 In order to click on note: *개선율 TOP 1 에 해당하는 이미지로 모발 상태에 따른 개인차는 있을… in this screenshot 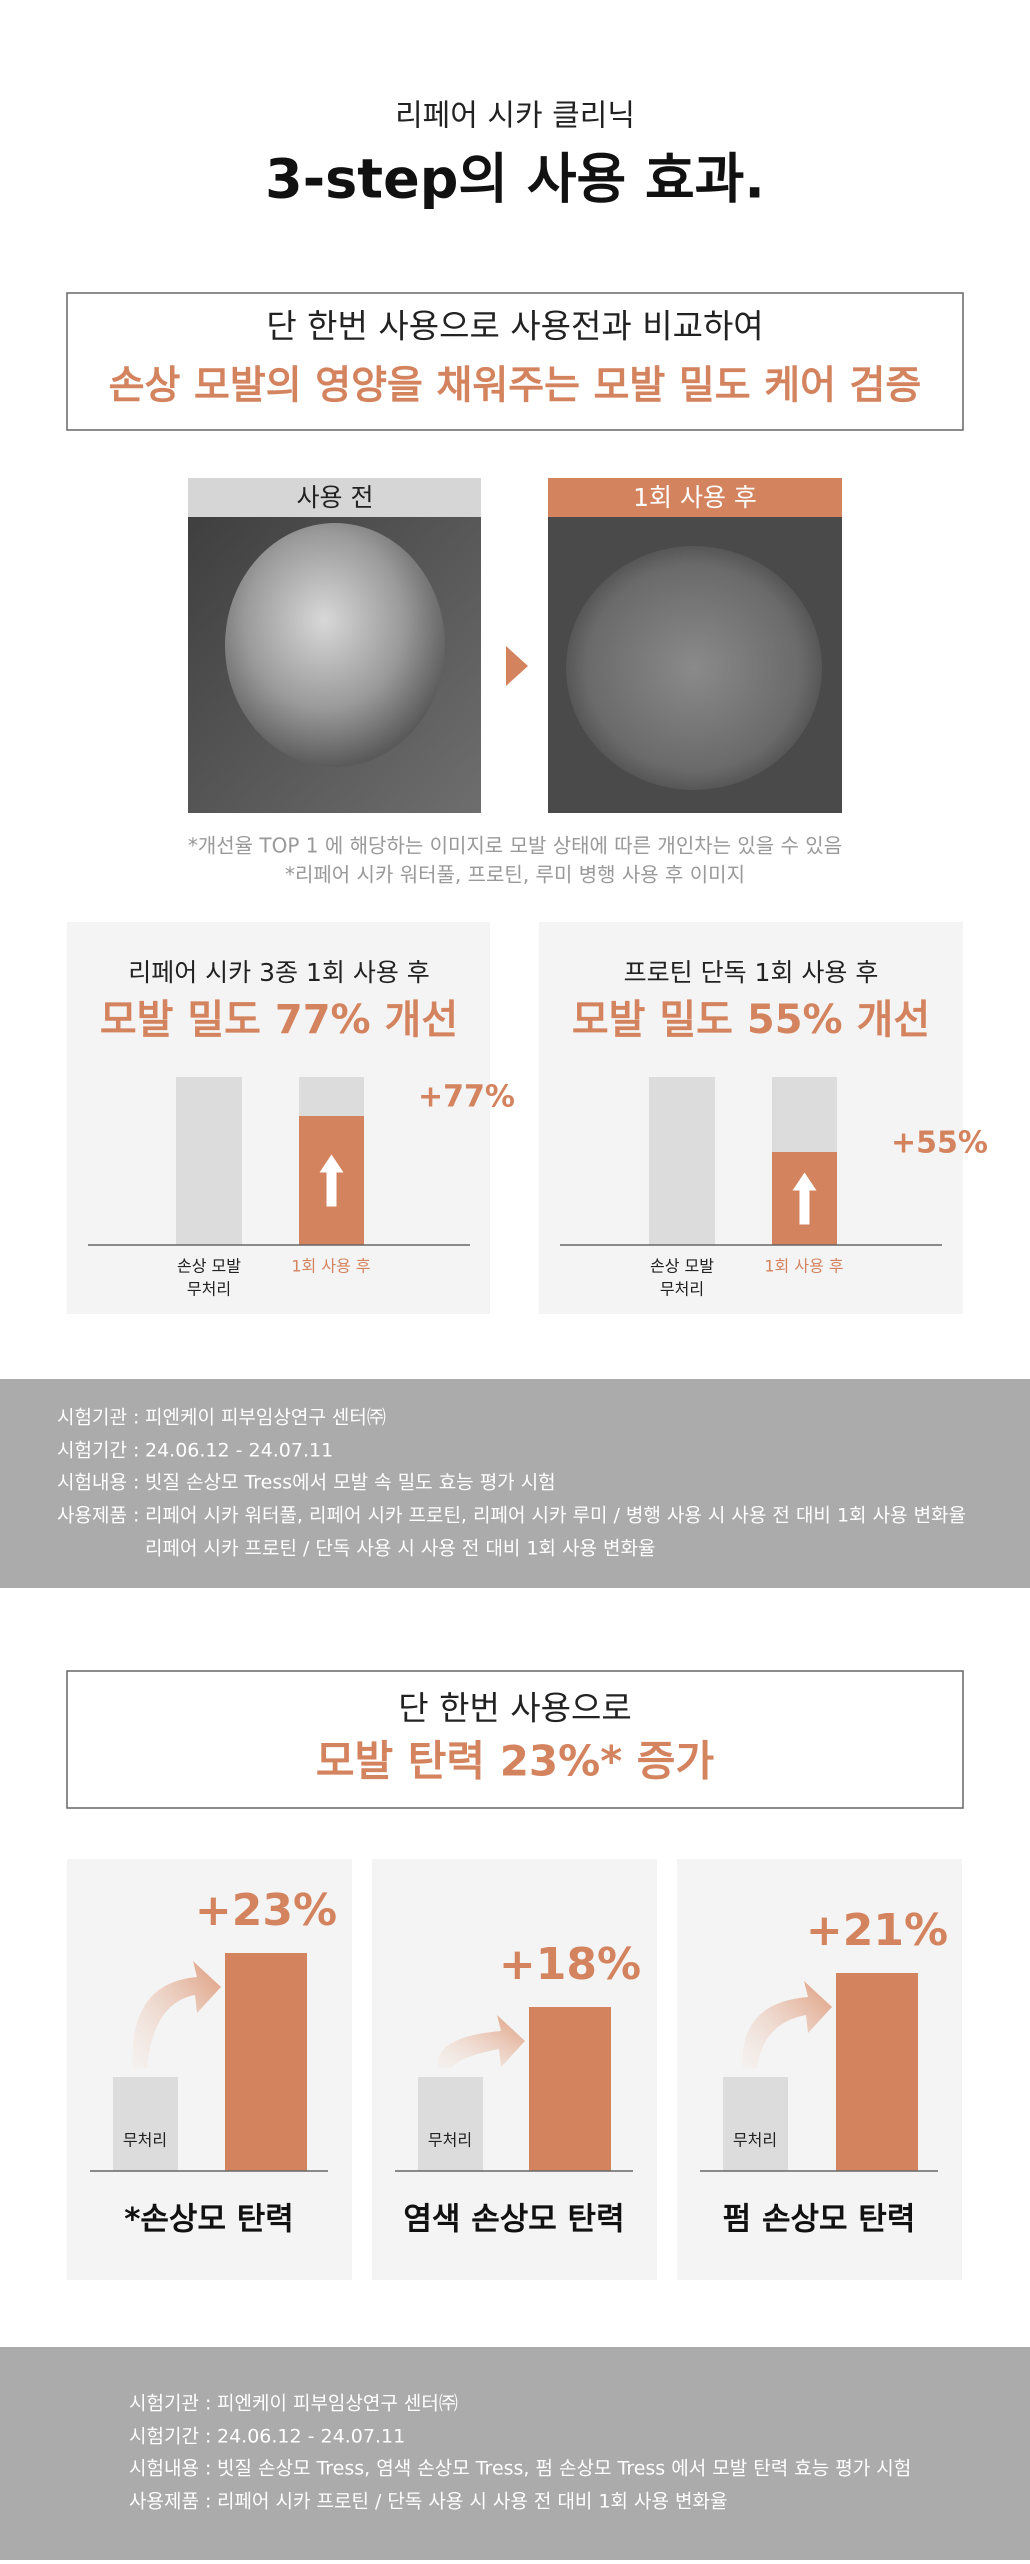, I will do `click(515, 846)`.